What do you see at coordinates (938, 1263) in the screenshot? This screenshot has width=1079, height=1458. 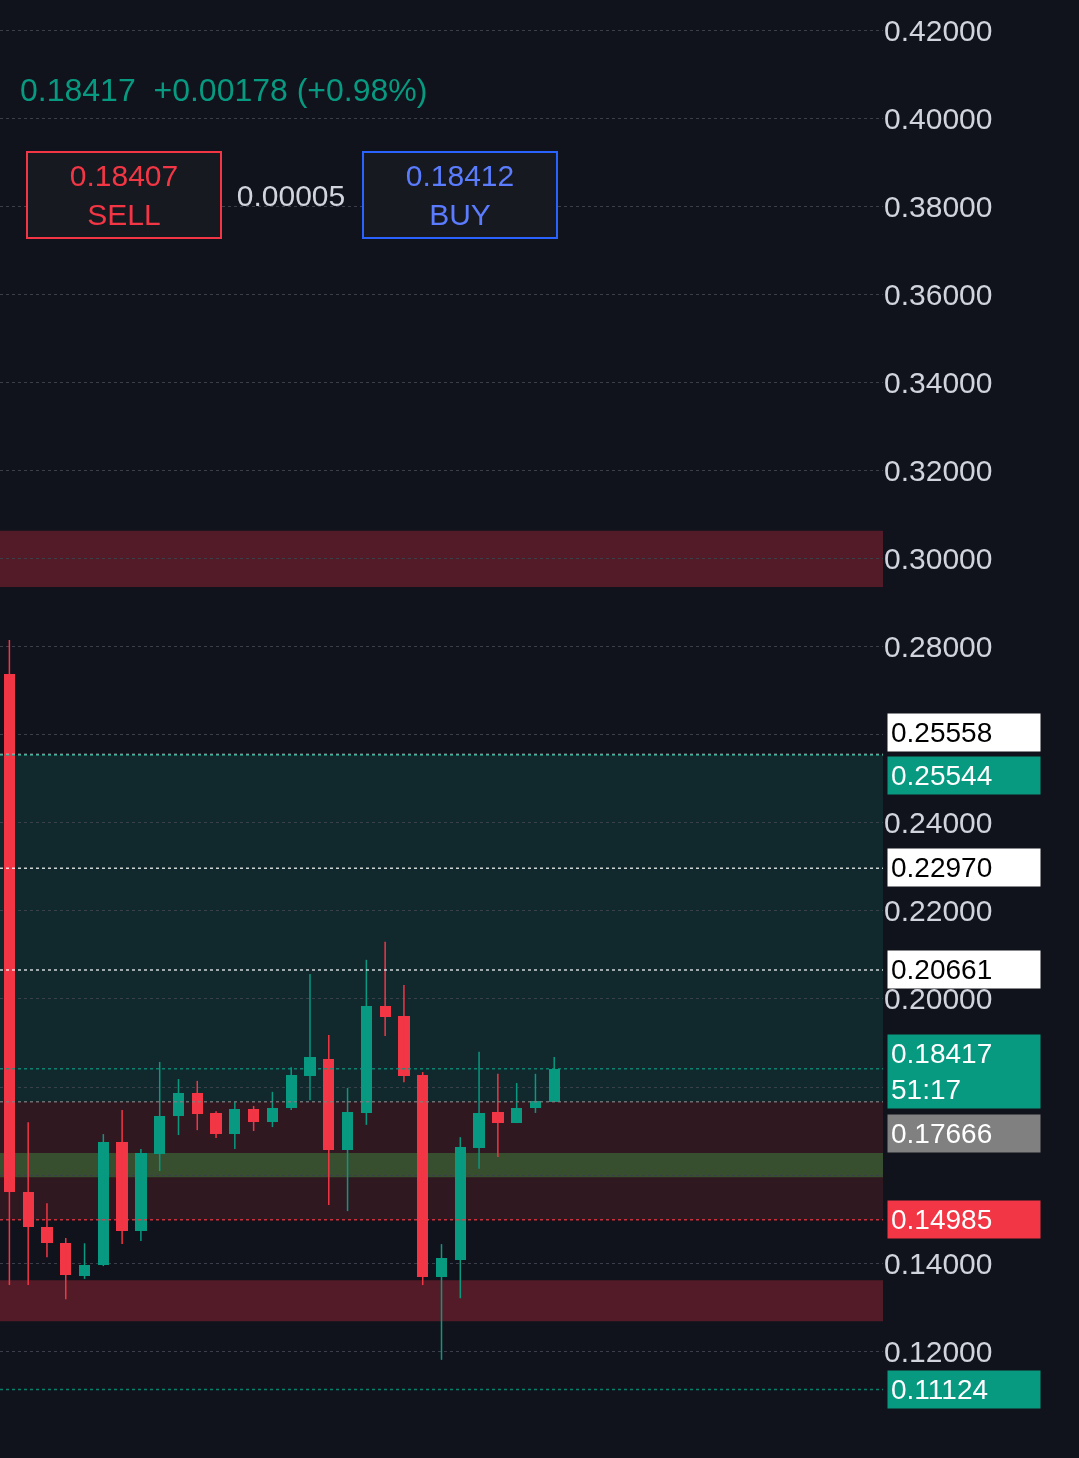 I see `y-tick-label: 0.14000` at bounding box center [938, 1263].